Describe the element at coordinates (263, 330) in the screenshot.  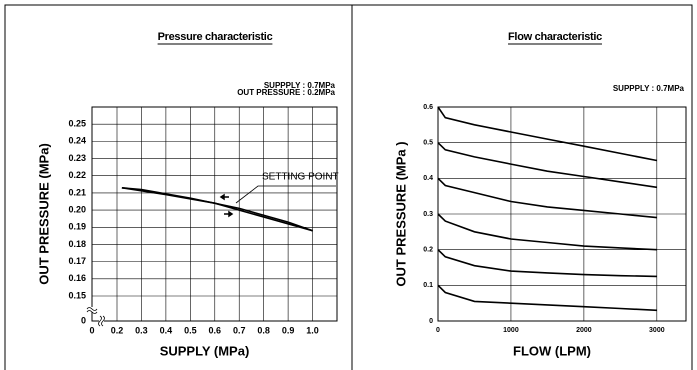
I see `x-tick-label: 0.8` at that location.